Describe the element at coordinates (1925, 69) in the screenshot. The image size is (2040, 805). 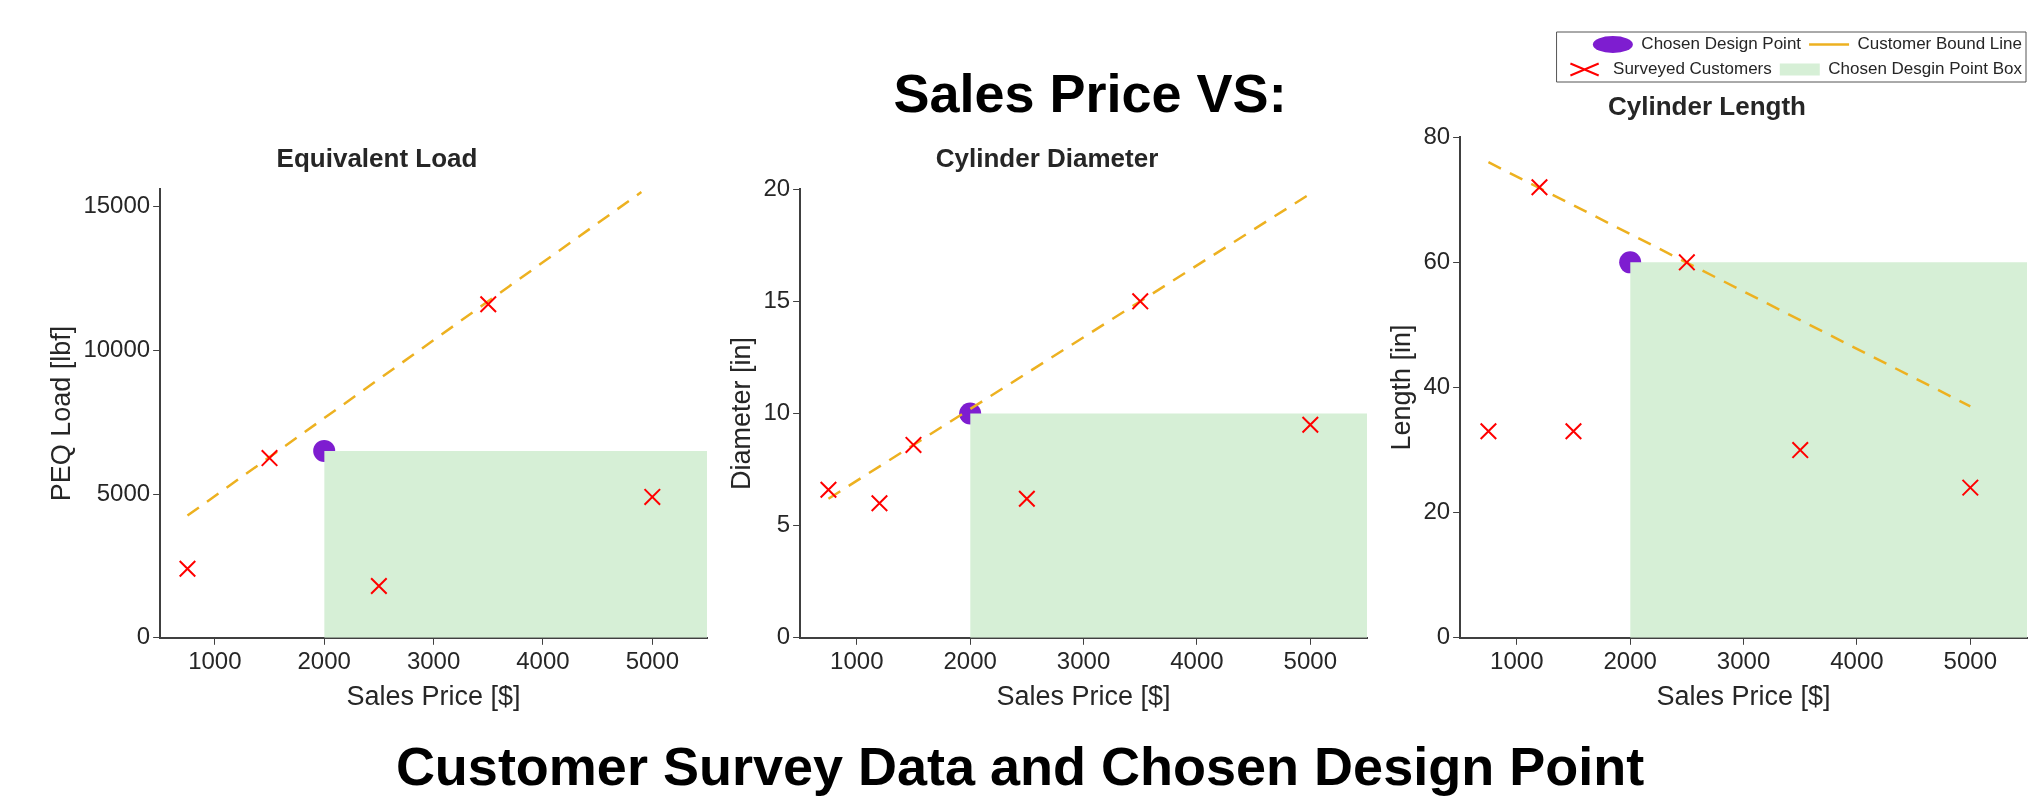
I see `legend-label: Chosen Desgin Point Box` at that location.